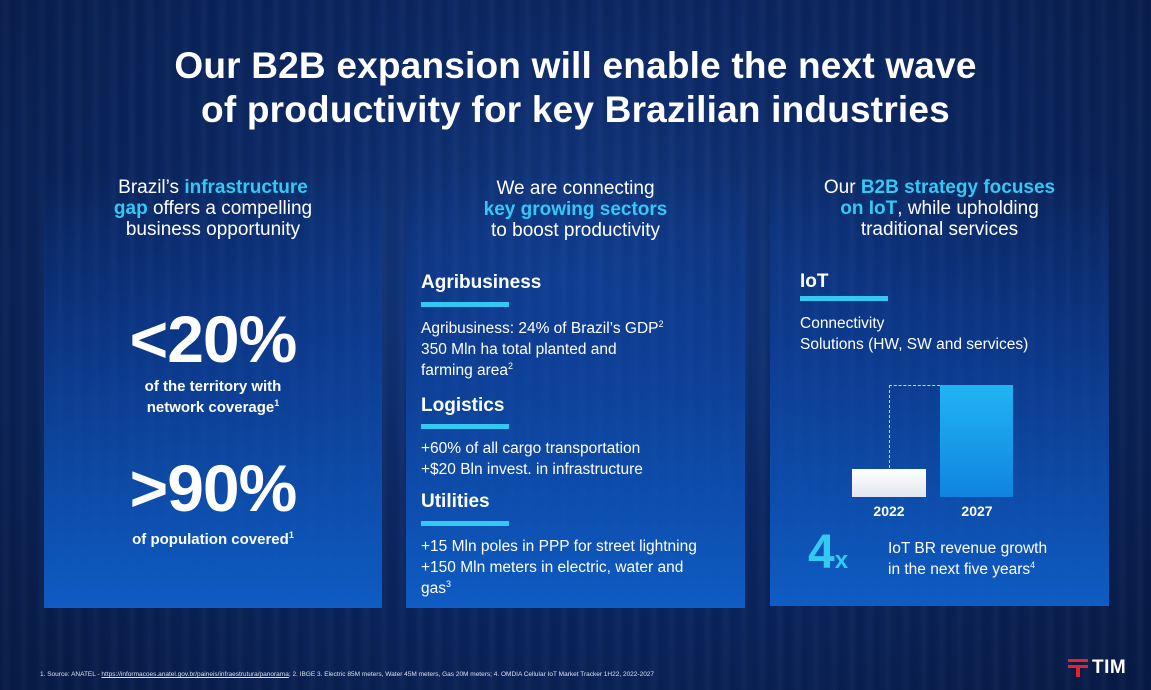 Image resolution: width=1151 pixels, height=690 pixels. I want to click on growth-multiplier: 4x, so click(828, 553).